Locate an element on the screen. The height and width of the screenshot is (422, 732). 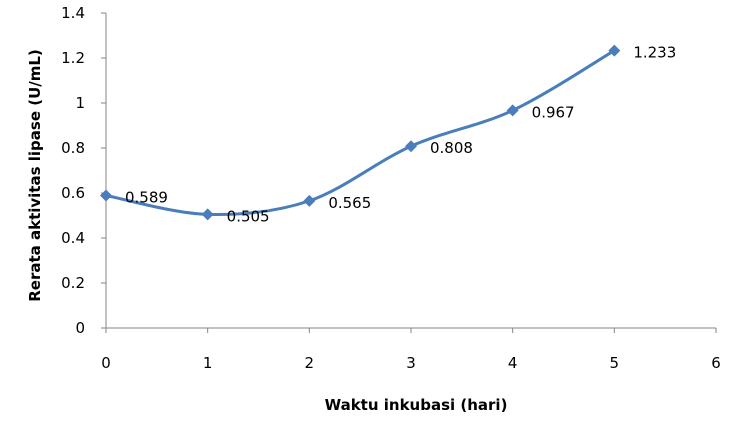
data-label: 0.505 is located at coordinates (248, 216).